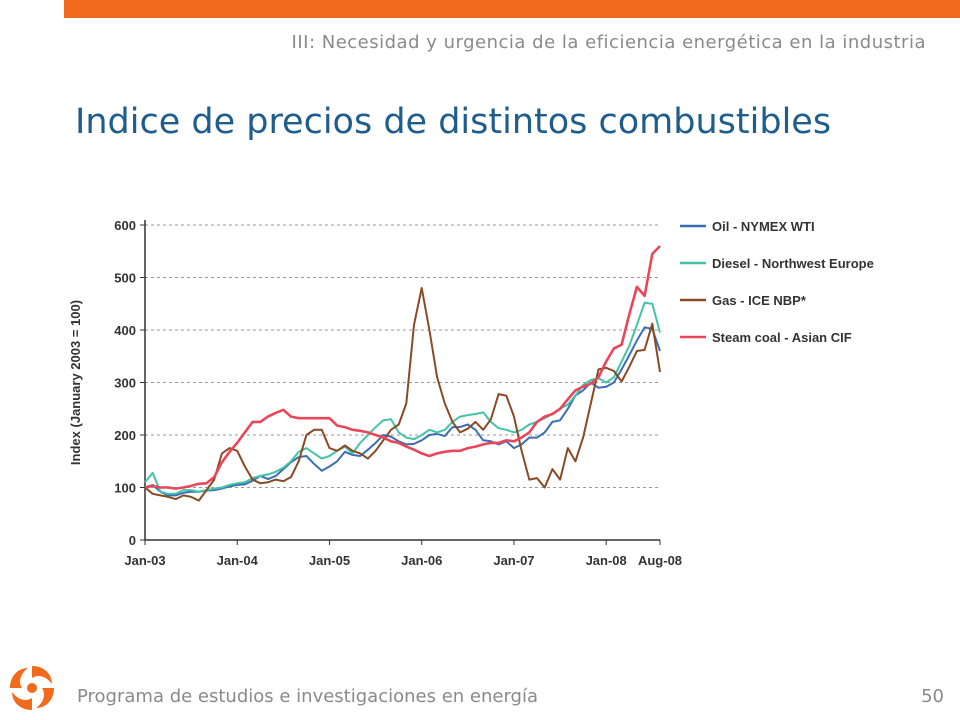  Describe the element at coordinates (329, 560) in the screenshot. I see `x-tick-label: Jan-05` at that location.